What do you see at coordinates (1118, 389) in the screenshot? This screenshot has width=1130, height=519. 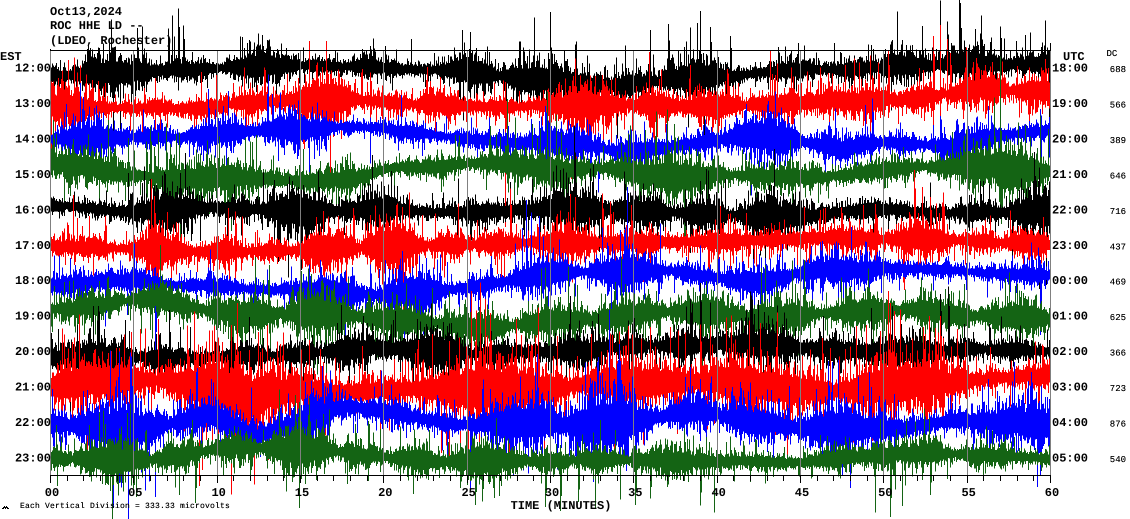 I see `svg-text: 723` at bounding box center [1118, 389].